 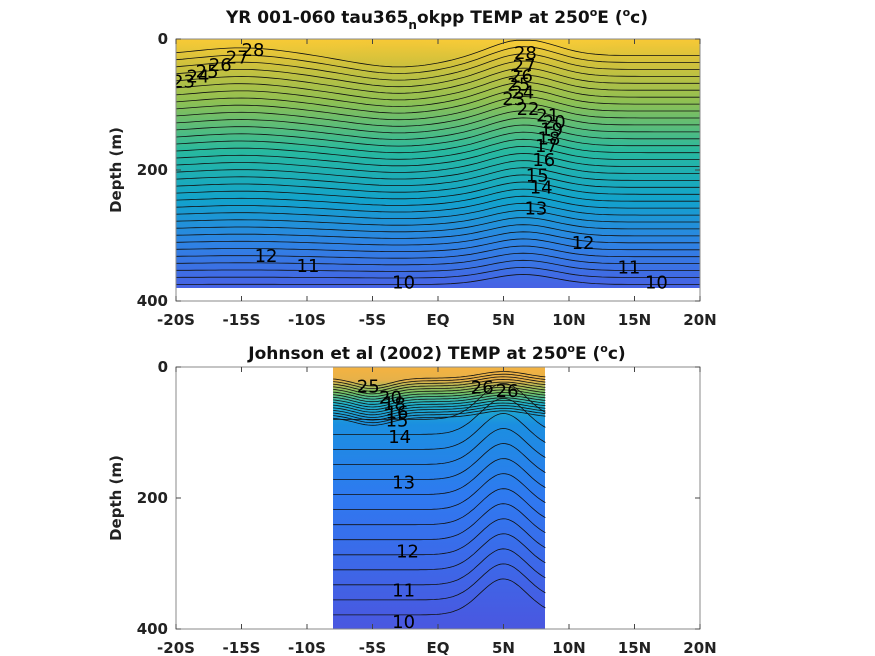 What do you see at coordinates (571, 348) in the screenshot?
I see `title-bottom-deg: o` at bounding box center [571, 348].